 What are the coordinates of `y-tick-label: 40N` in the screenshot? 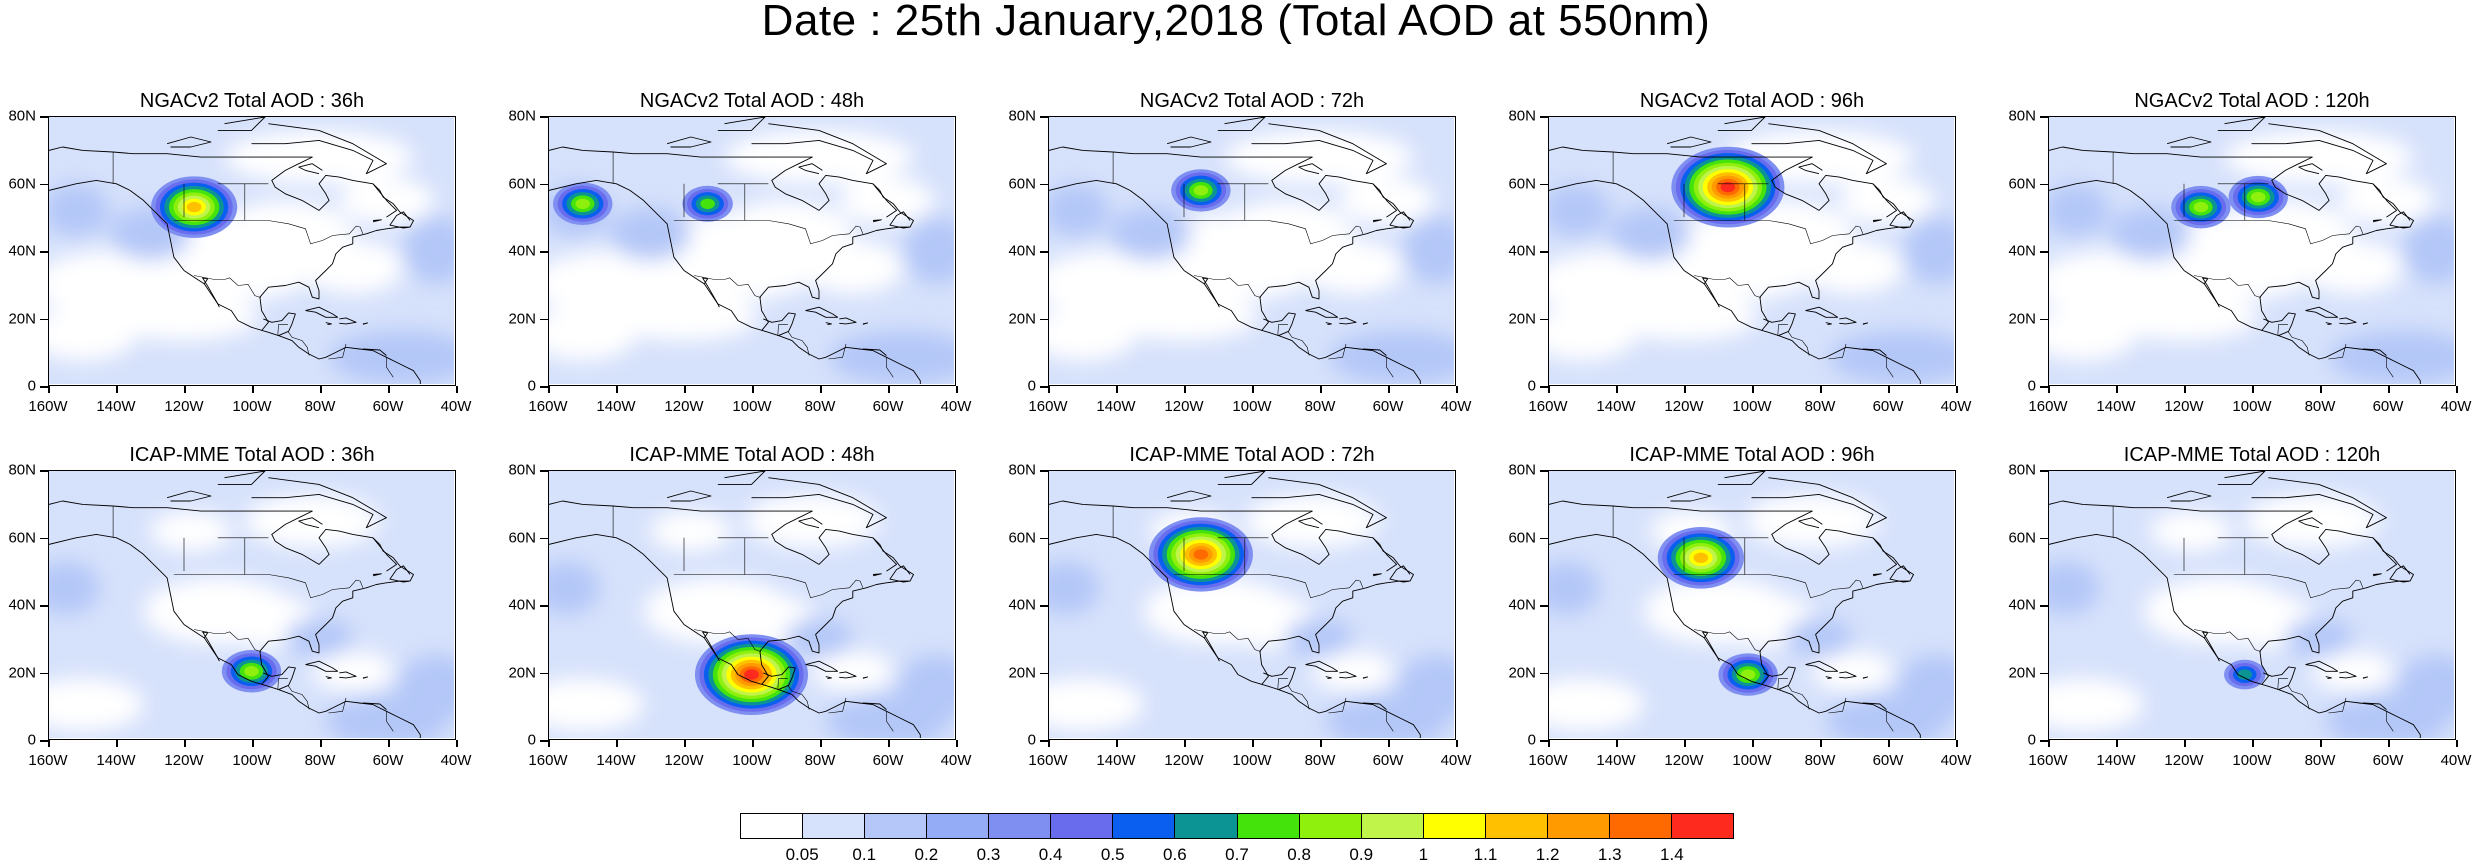 It's located at (22, 605).